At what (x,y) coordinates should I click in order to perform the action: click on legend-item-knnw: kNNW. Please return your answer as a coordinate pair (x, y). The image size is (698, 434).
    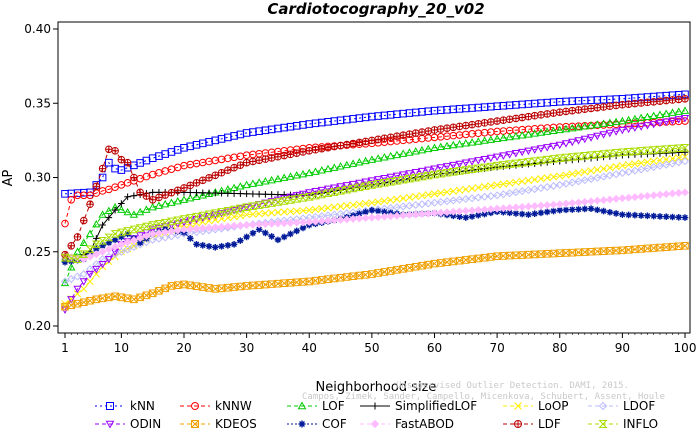
    Looking at the image, I should click on (216, 406).